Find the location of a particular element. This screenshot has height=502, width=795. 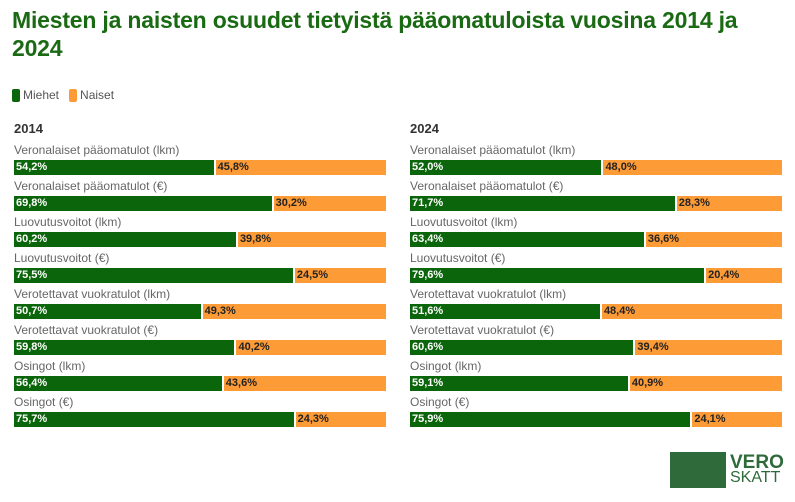

bar-row: Veronalaiset pääomatulot (lkm) 52,0% 48,0% is located at coordinates (596, 160).